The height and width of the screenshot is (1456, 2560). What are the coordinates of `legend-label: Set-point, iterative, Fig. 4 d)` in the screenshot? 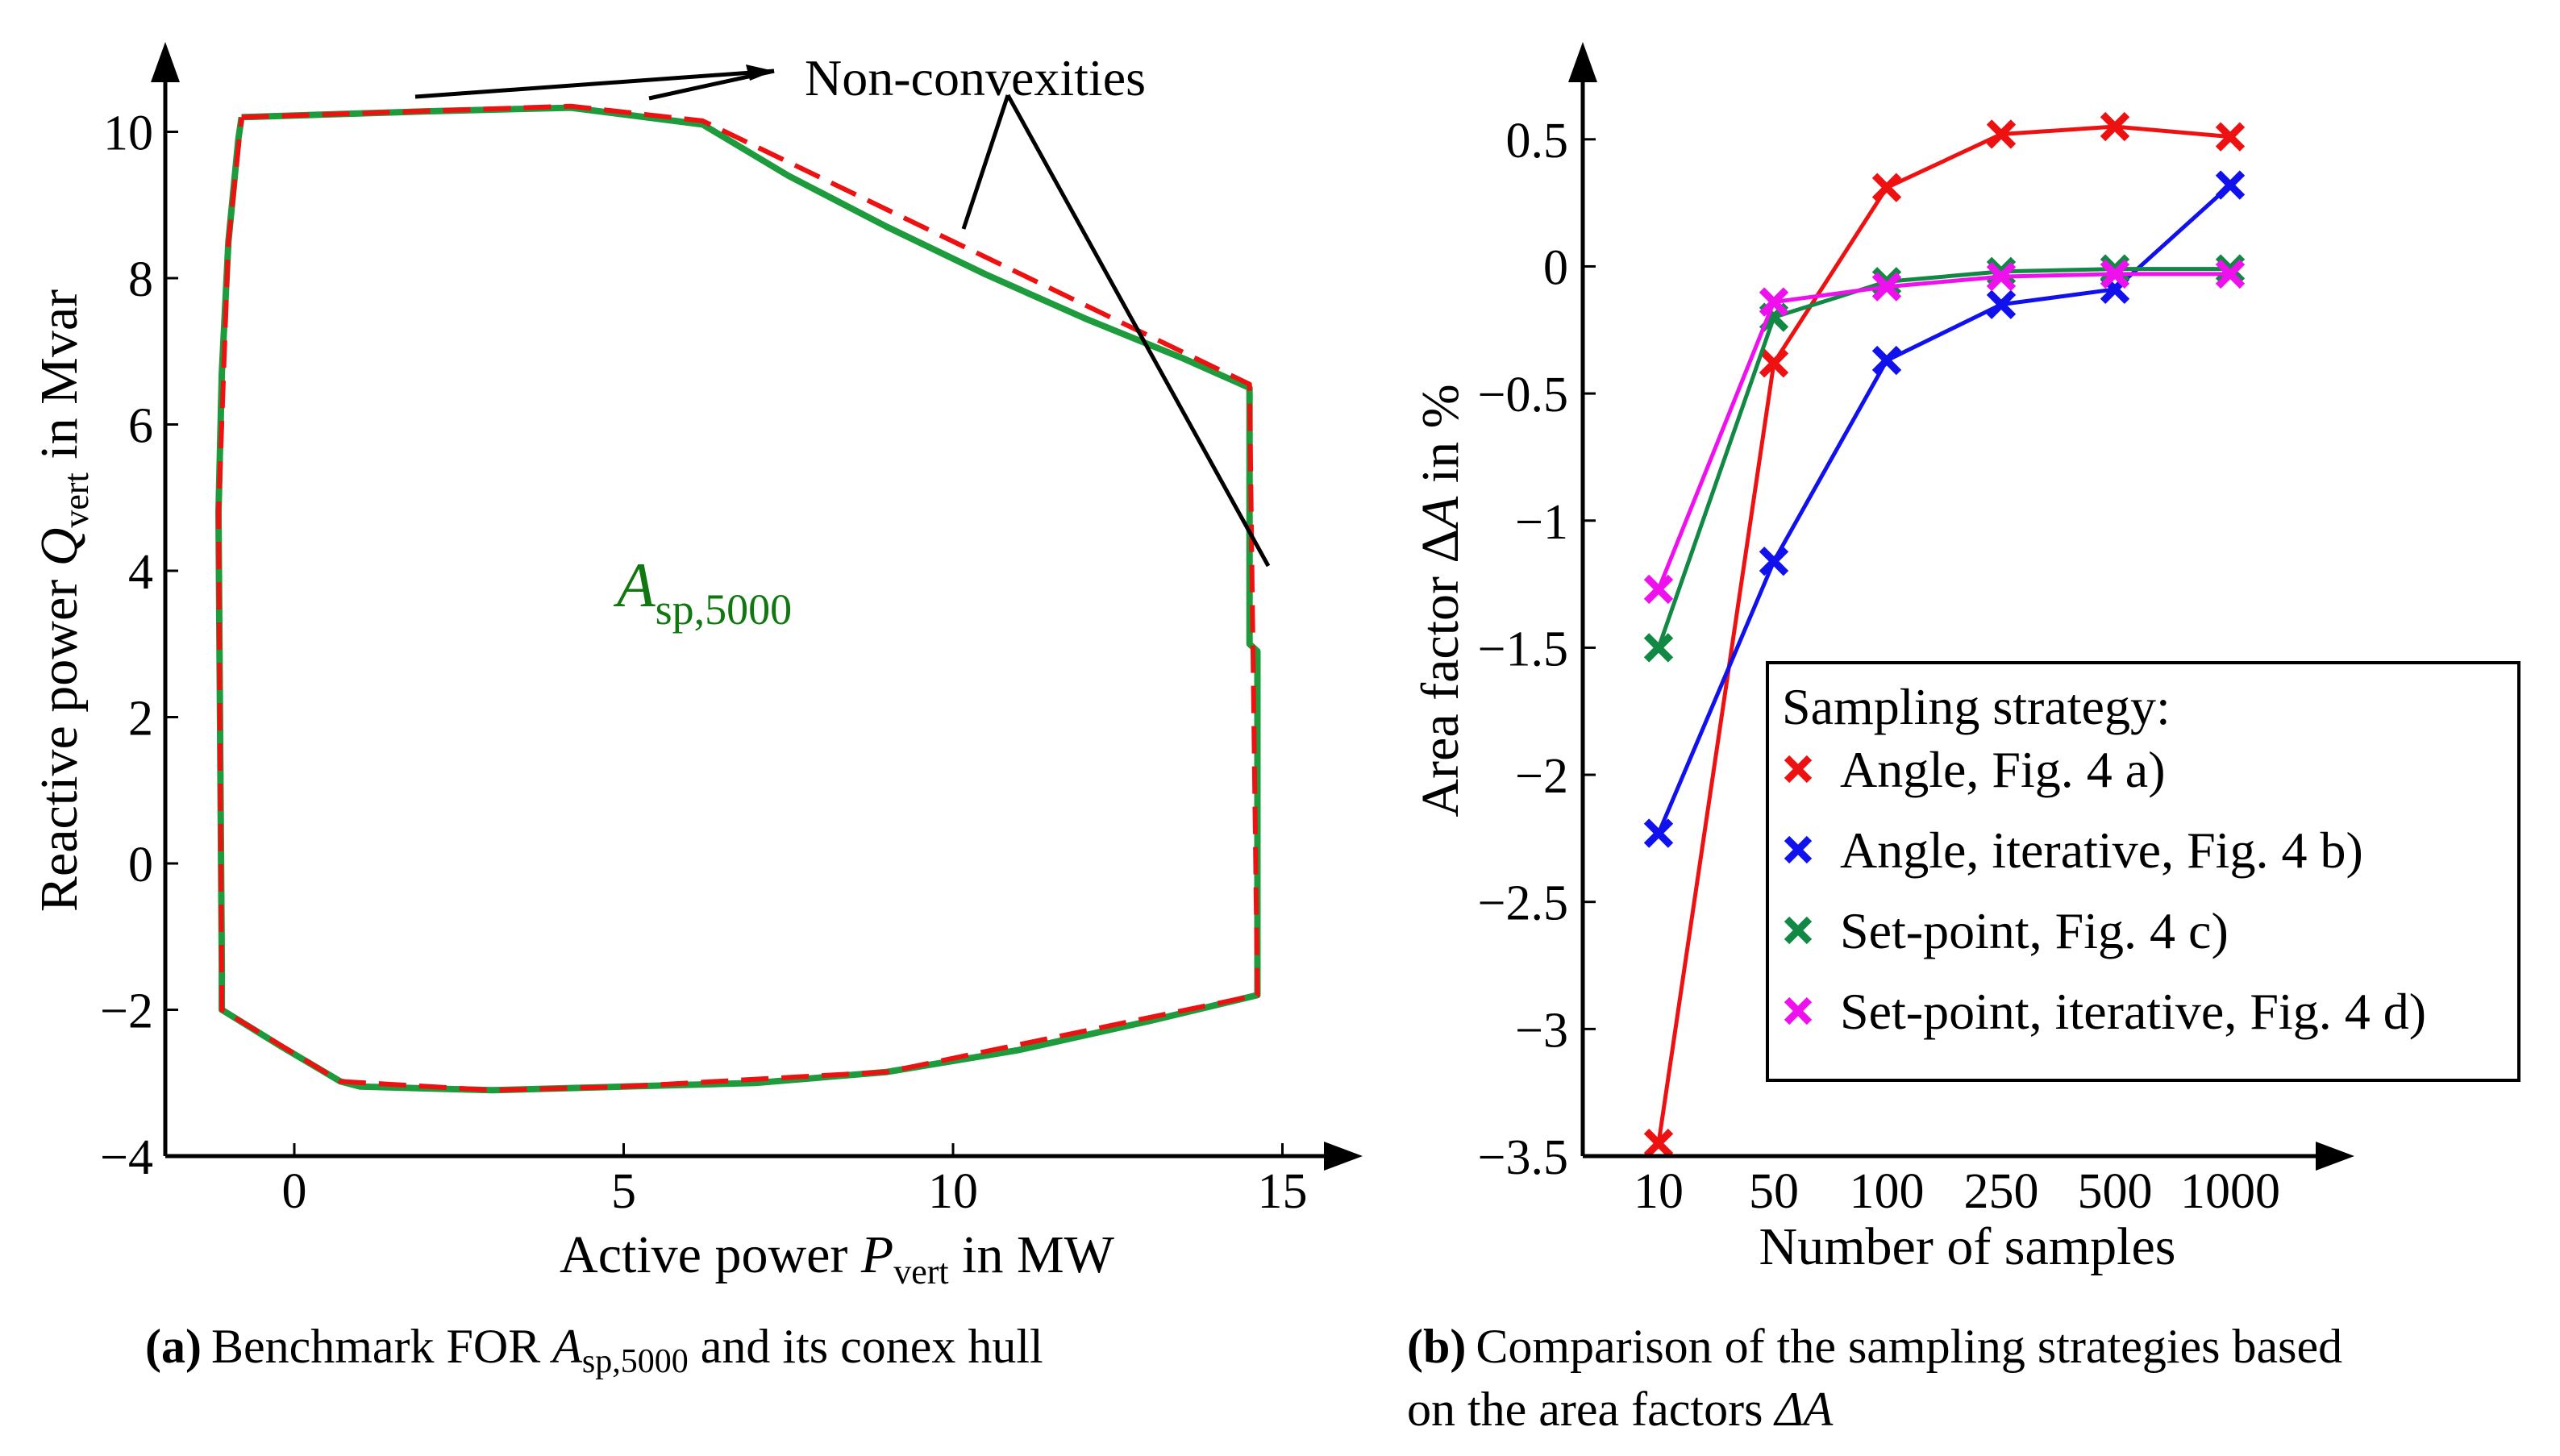 It's located at (2133, 1012).